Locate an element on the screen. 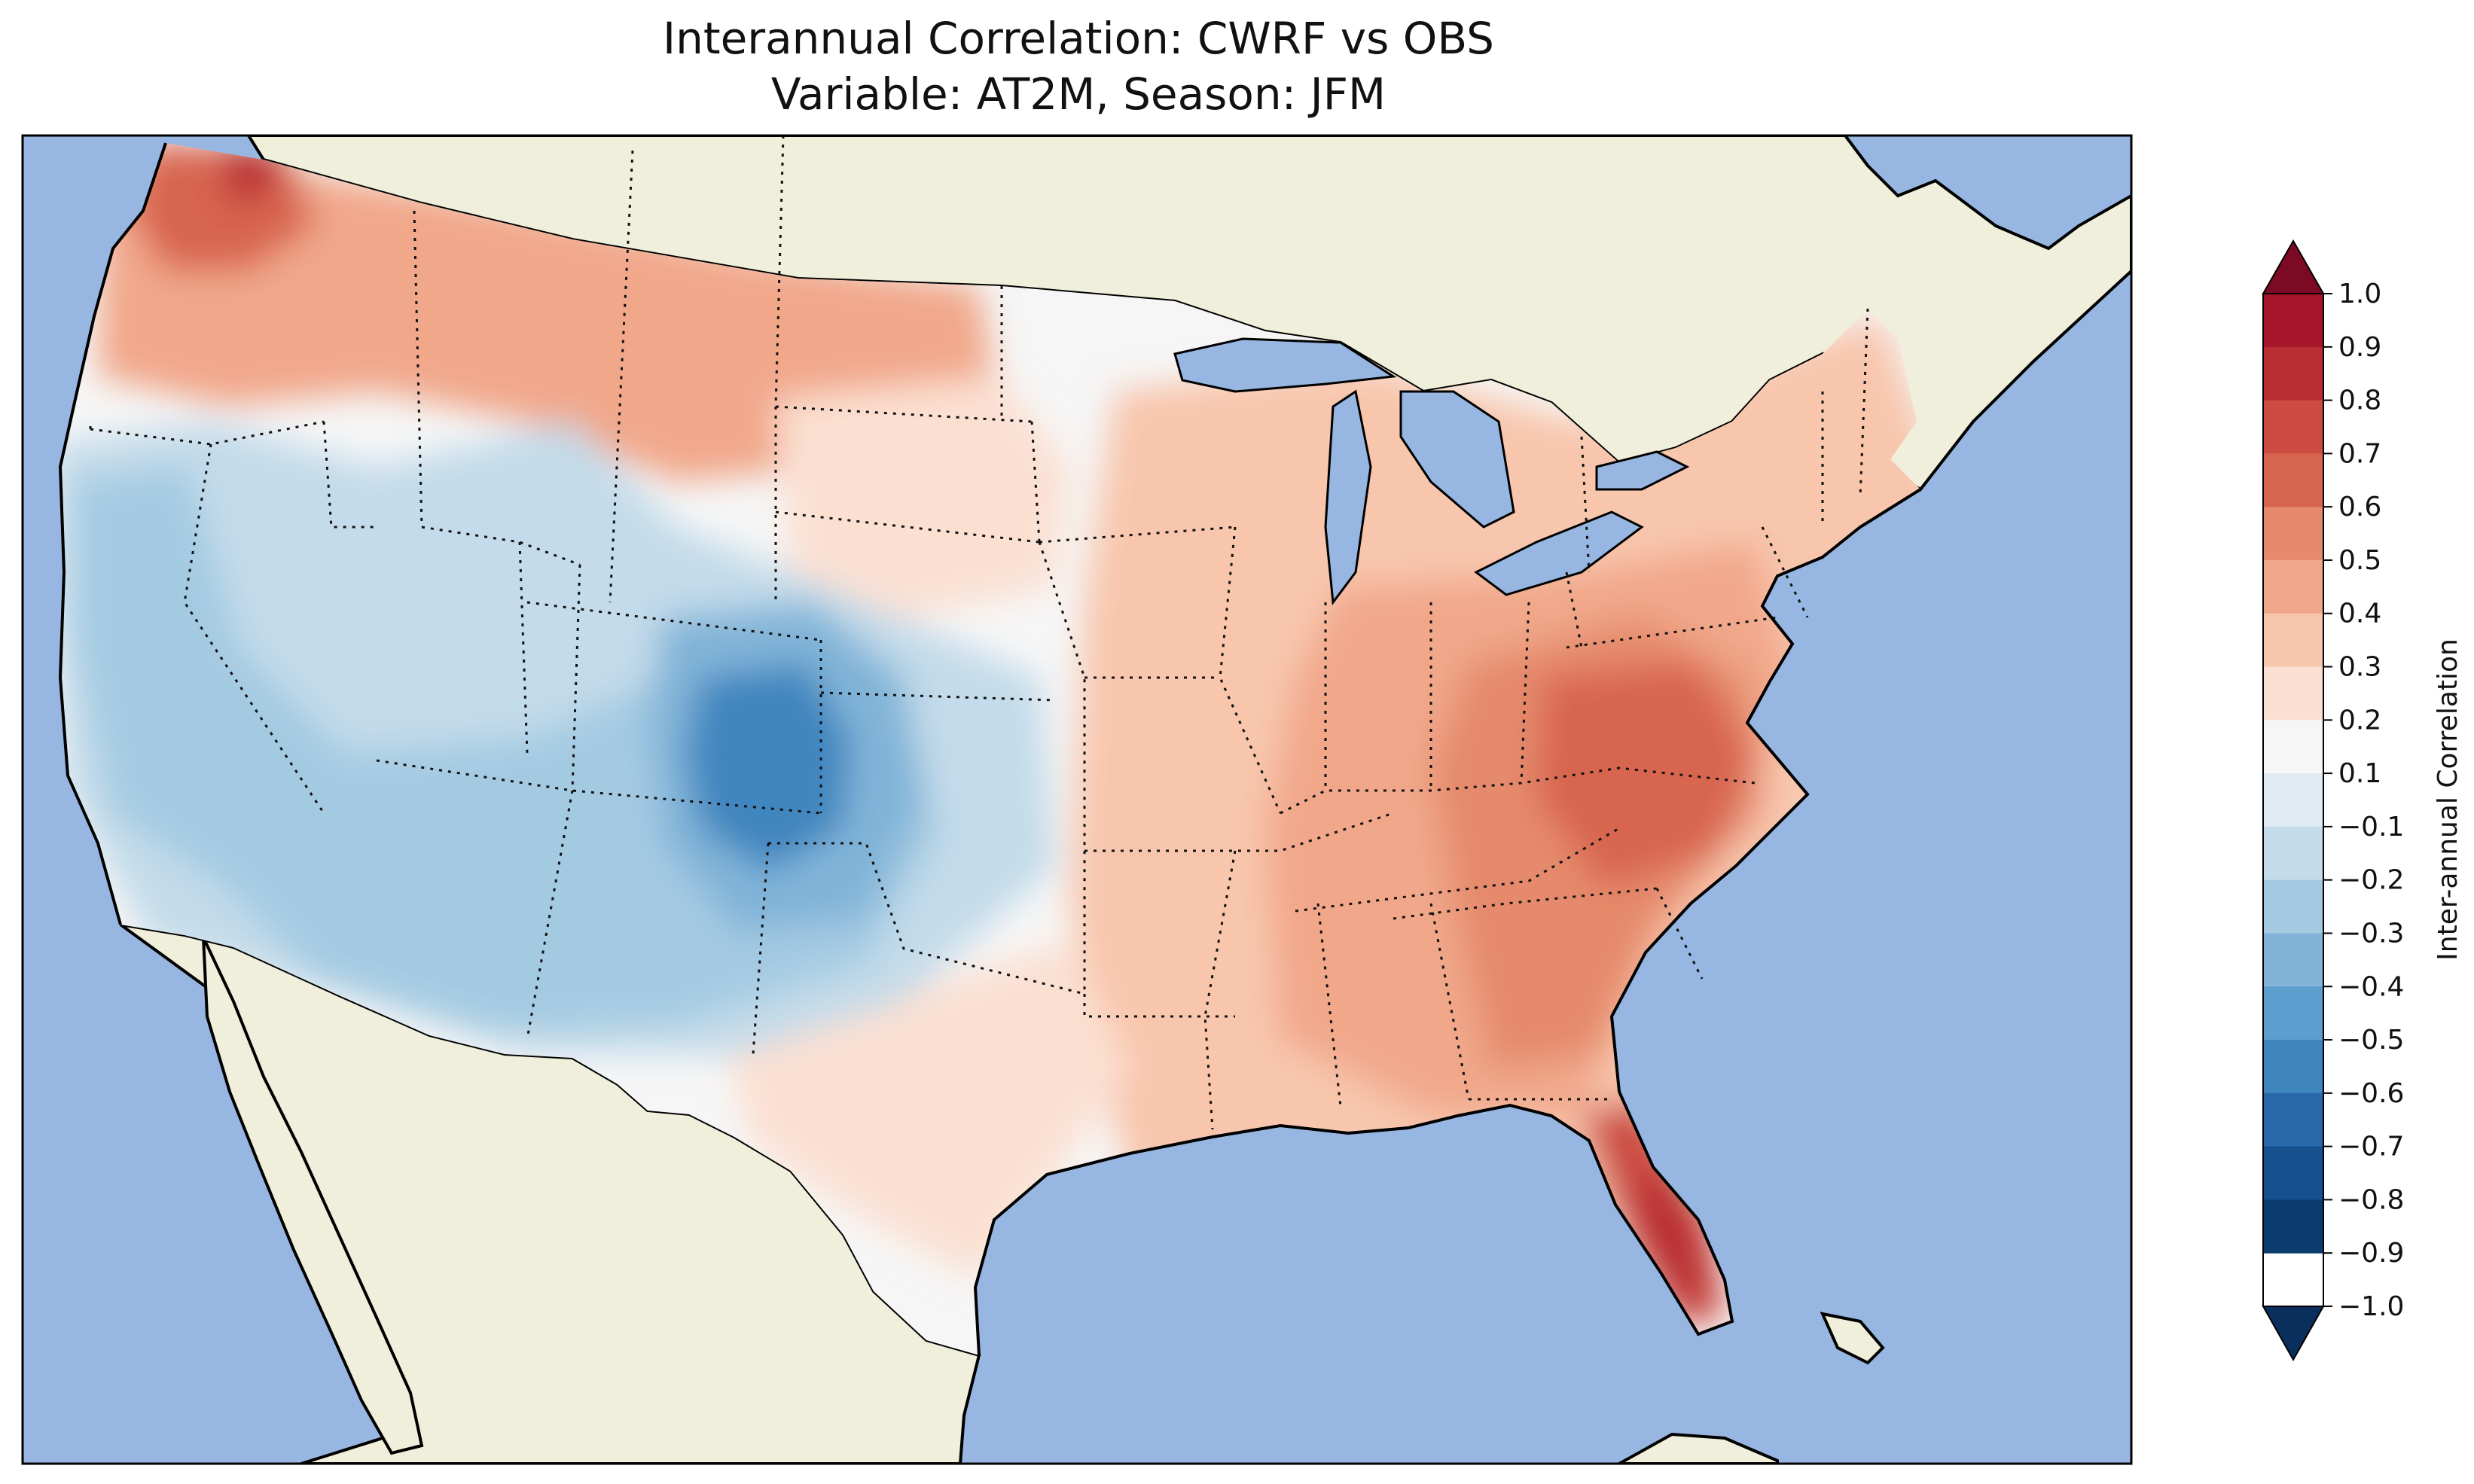  field-northwest is located at coordinates (550, 312).